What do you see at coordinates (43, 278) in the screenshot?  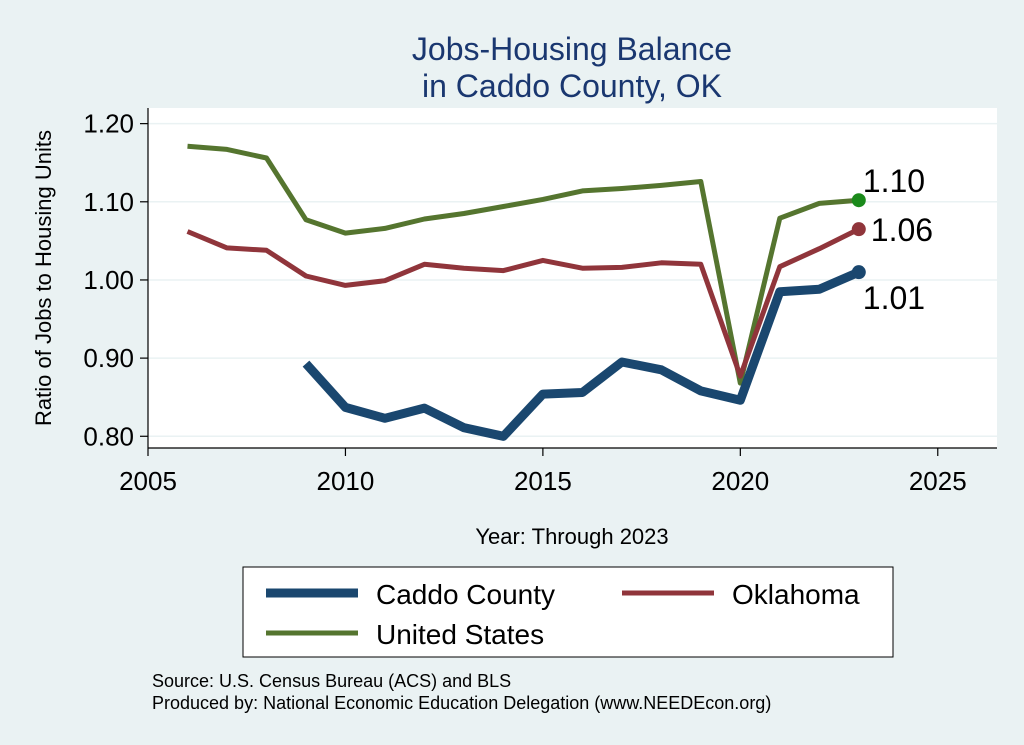 I see `y-axis-label: Ratio of Jobs to Housing Units` at bounding box center [43, 278].